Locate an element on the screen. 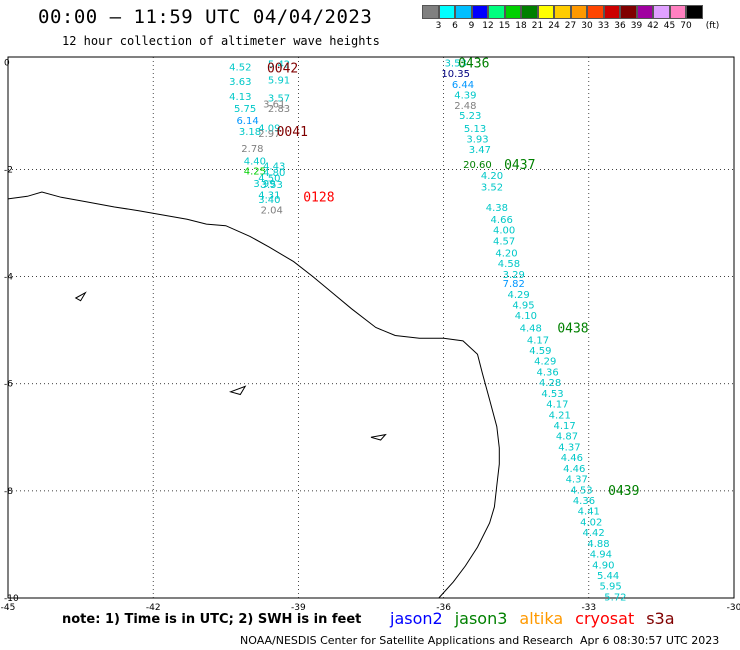 The height and width of the screenshot is (650, 740). wave-height-value: 3.61 is located at coordinates (274, 105).